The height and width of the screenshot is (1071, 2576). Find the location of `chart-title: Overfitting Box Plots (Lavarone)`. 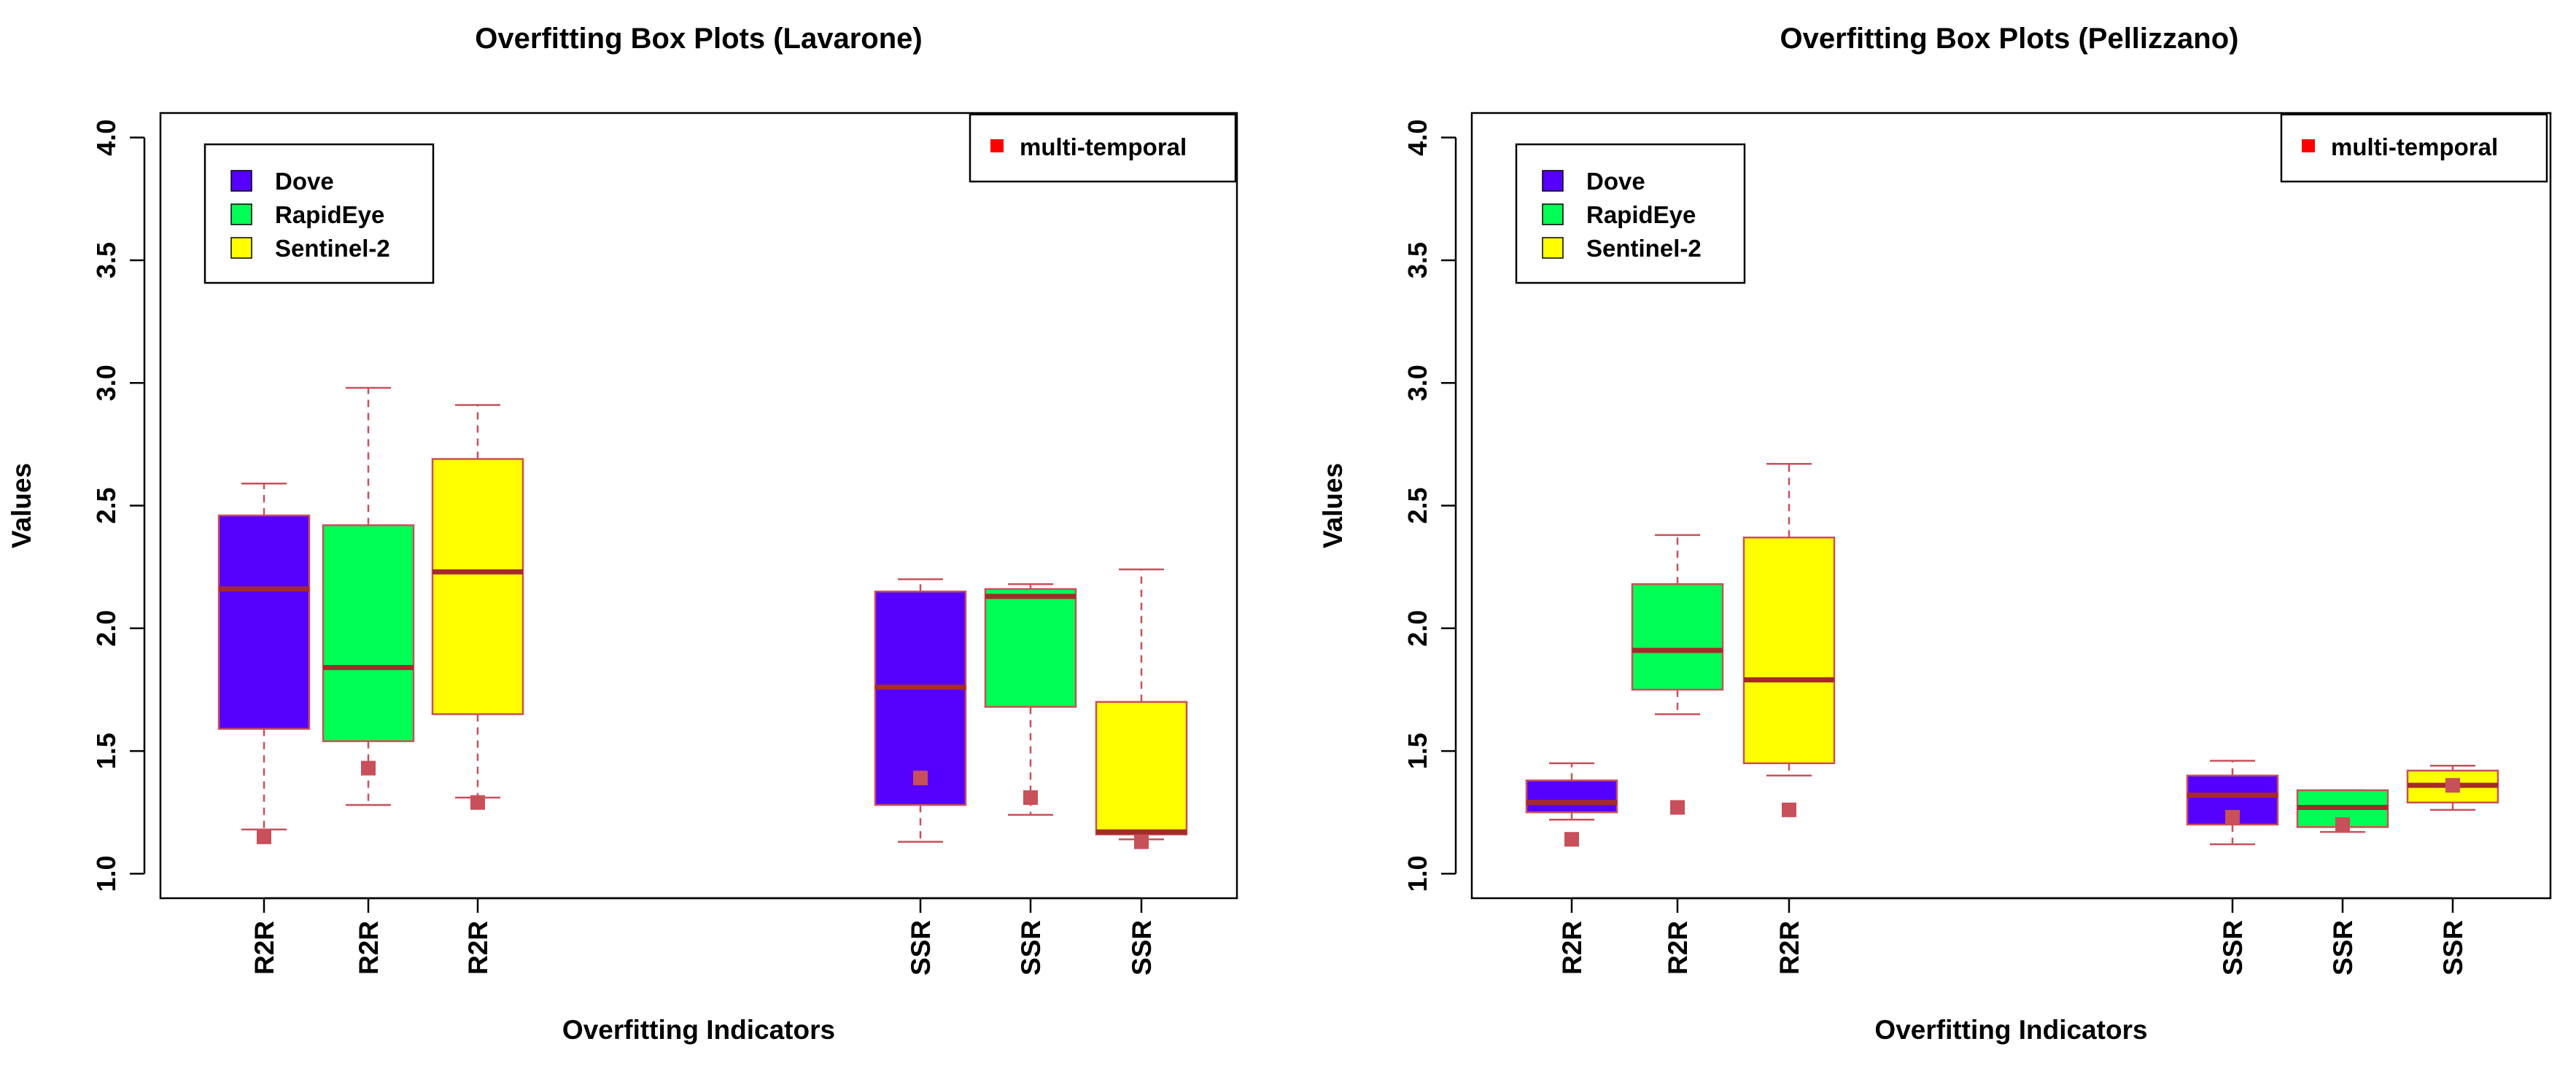

chart-title: Overfitting Box Plots (Lavarone) is located at coordinates (699, 39).